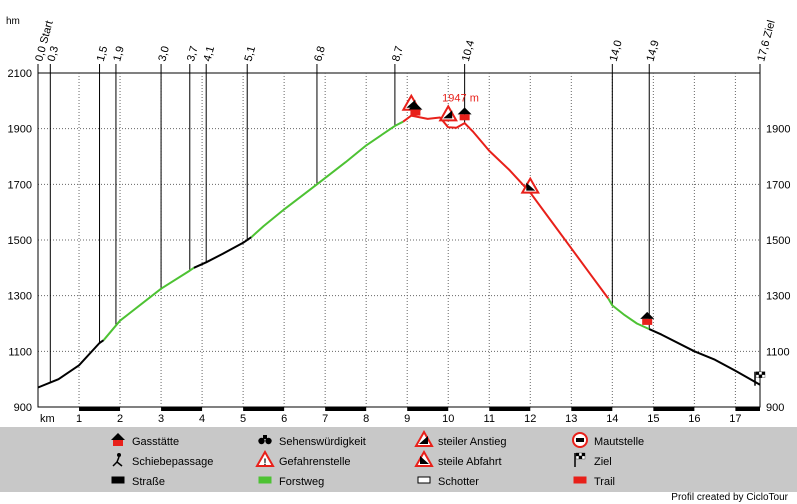 This screenshot has height=504, width=797. What do you see at coordinates (172, 462) in the screenshot?
I see `legend-label: Schiebepassage` at bounding box center [172, 462].